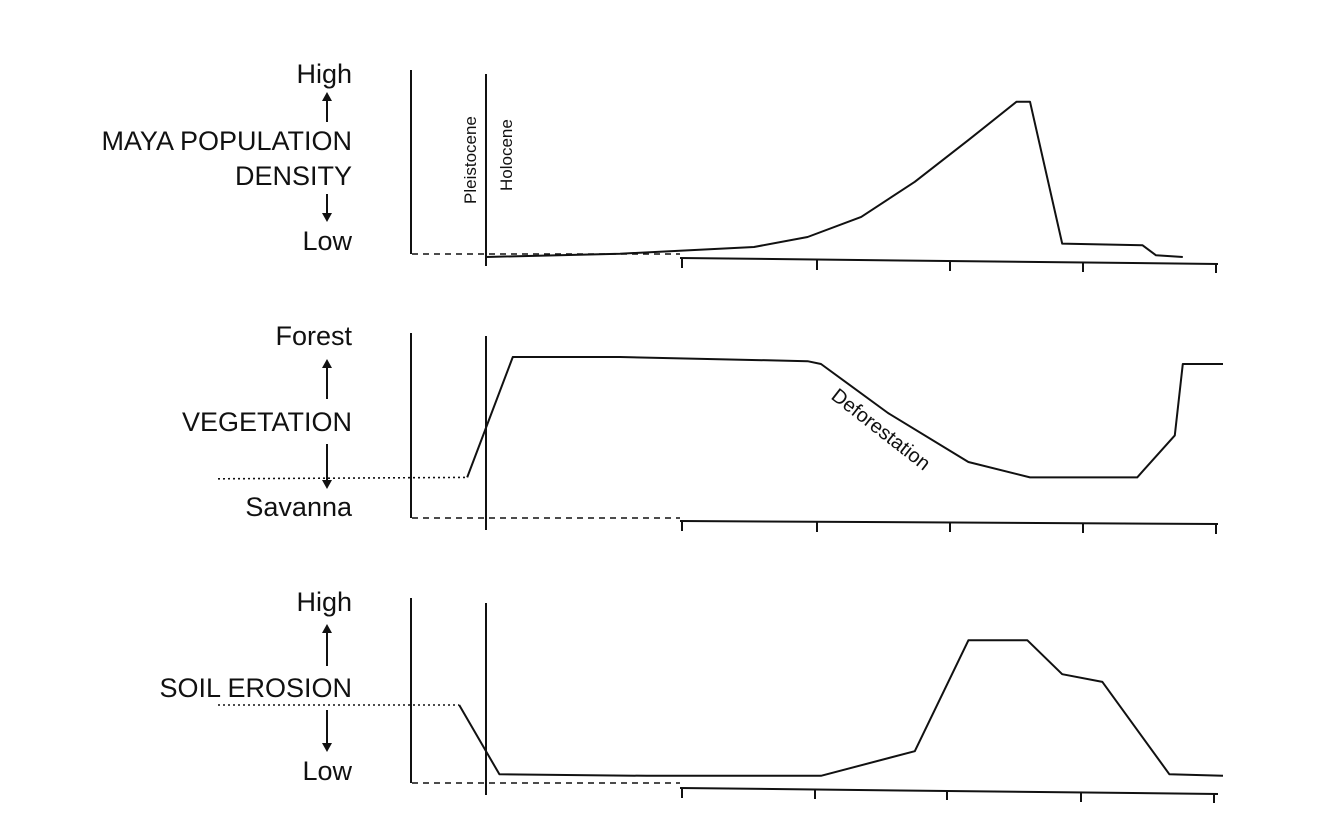 This screenshot has height=836, width=1318. I want to click on erosion-x-axis, so click(949, 791).